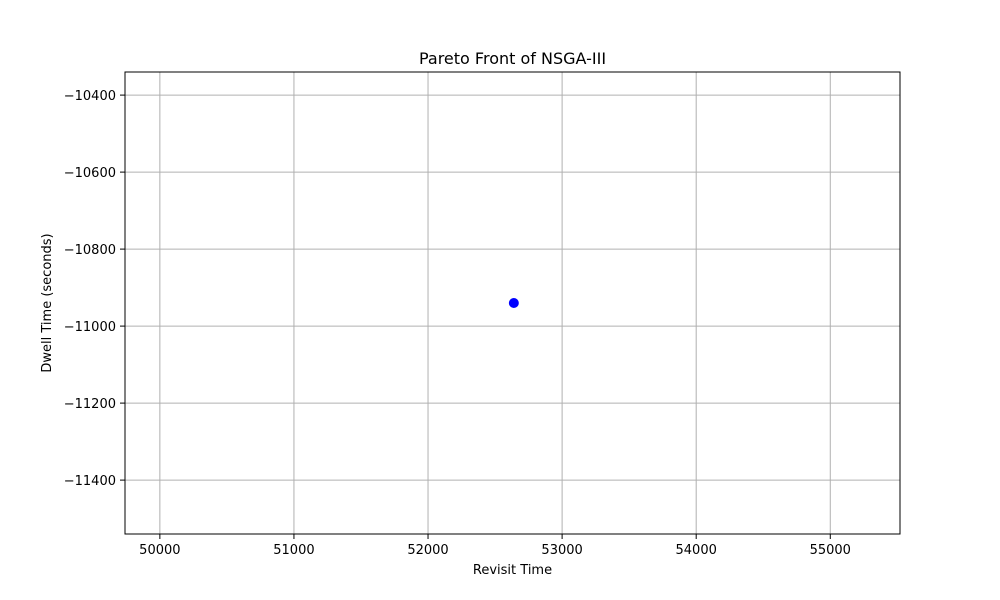  What do you see at coordinates (90, 404) in the screenshot?
I see `y-tick-label: −11200` at bounding box center [90, 404].